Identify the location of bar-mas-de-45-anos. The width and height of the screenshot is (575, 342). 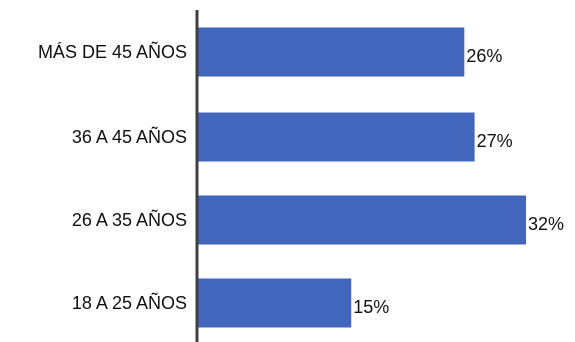
(331, 52).